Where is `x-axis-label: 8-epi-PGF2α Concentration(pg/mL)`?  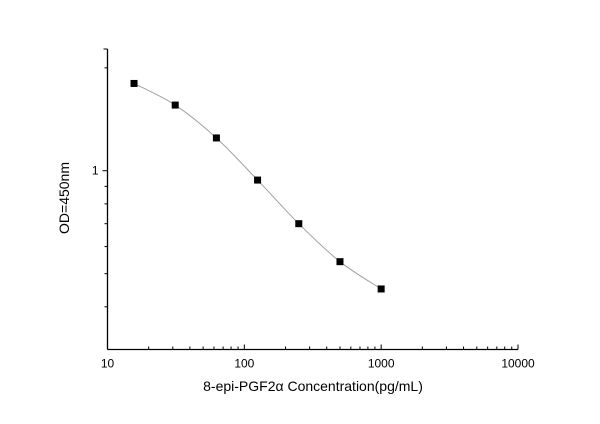
x-axis-label: 8-epi-PGF2α Concentration(pg/mL) is located at coordinates (313, 386).